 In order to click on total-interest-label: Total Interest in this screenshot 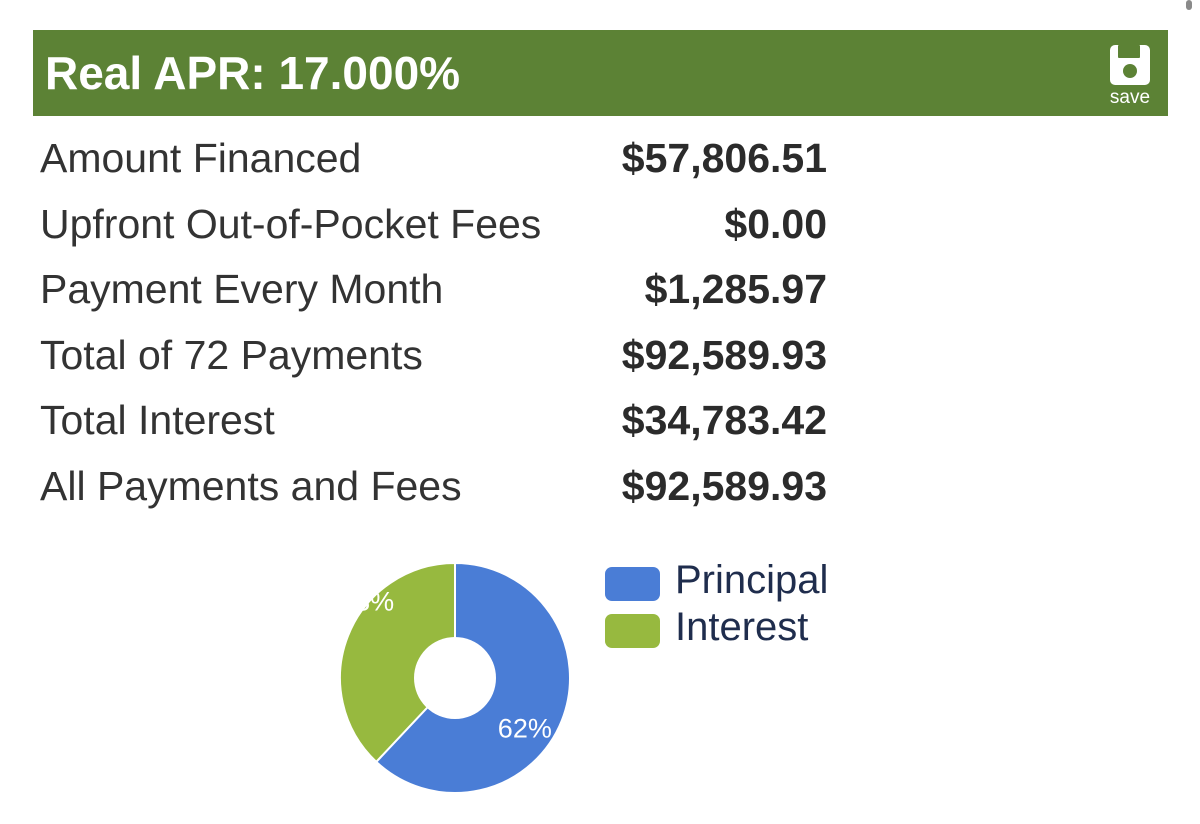, I will do `click(157, 420)`.